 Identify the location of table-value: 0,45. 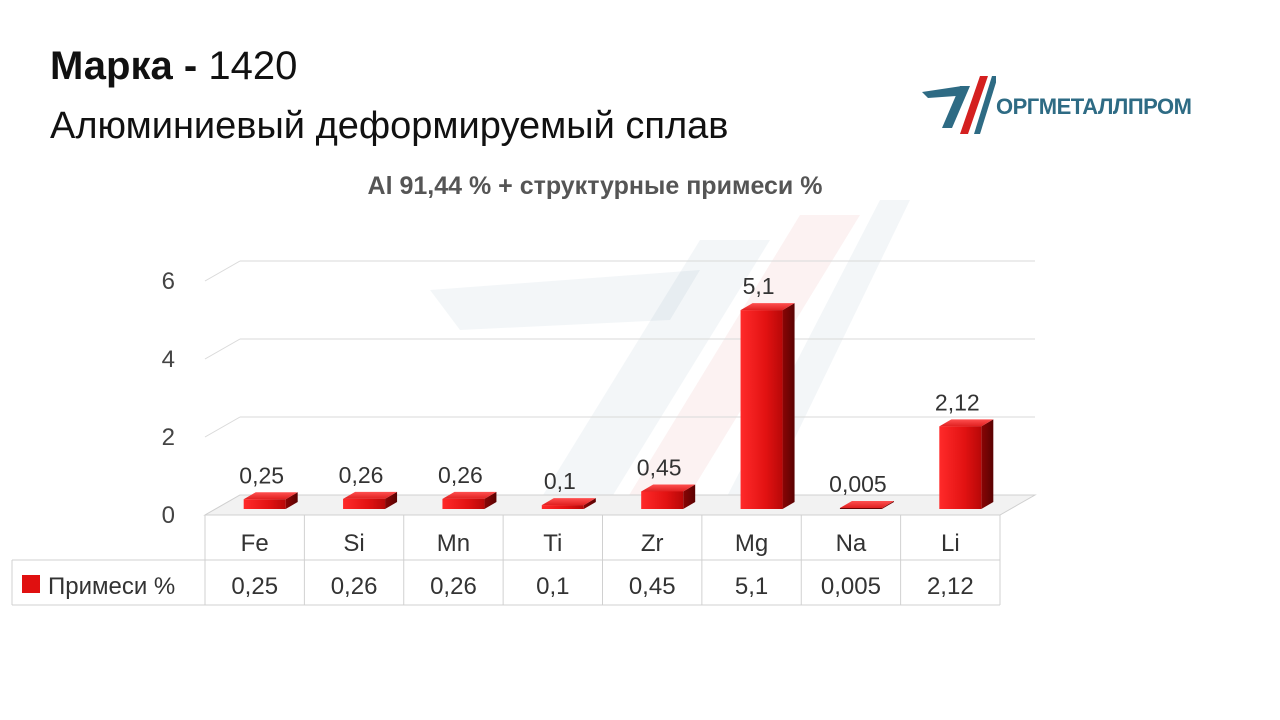
(652, 586).